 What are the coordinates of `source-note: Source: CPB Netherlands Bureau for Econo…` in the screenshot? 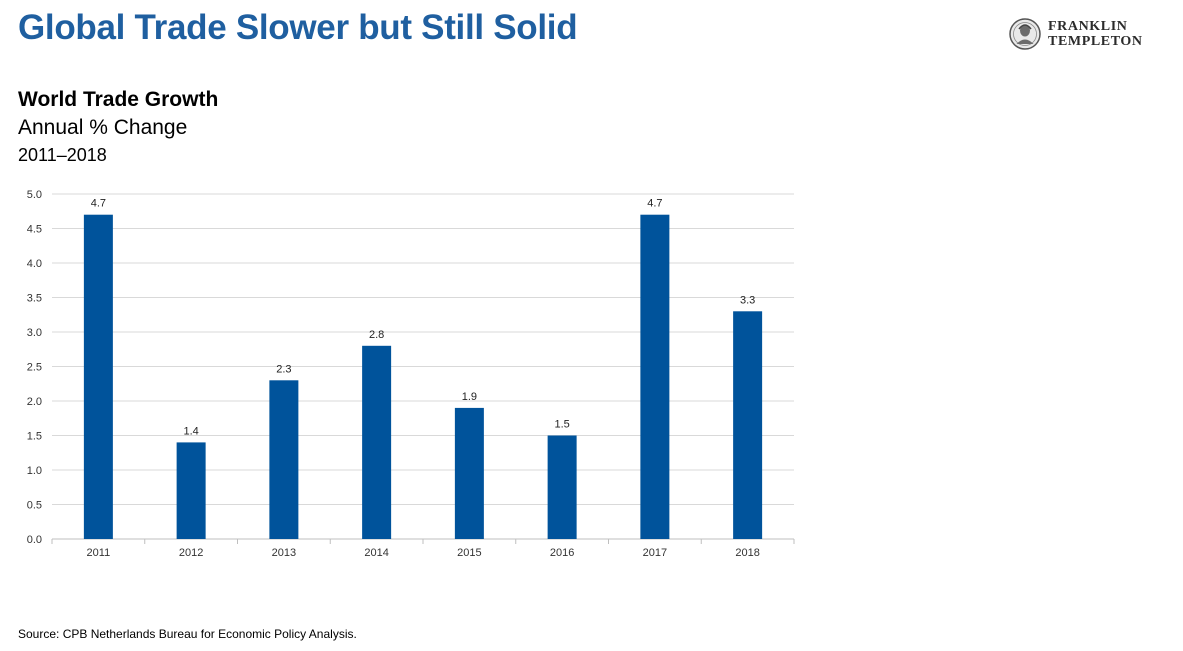 It's located at (187, 634).